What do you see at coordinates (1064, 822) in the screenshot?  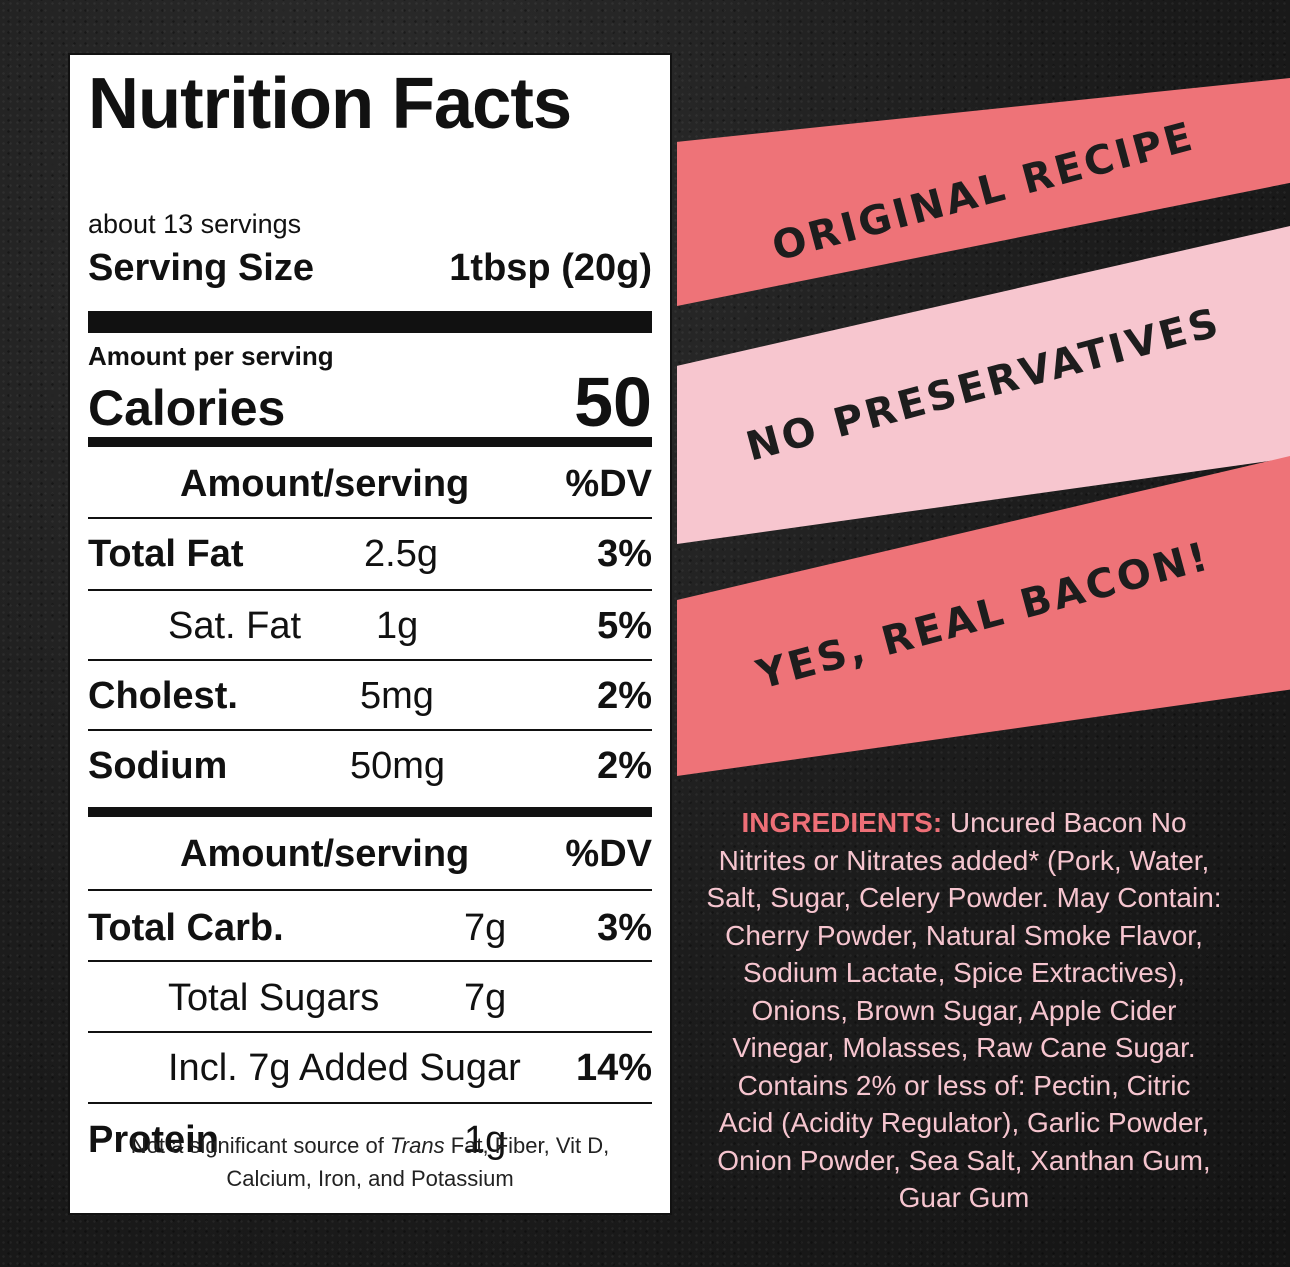 I see `ingredients-line: Uncured Bacon No` at bounding box center [1064, 822].